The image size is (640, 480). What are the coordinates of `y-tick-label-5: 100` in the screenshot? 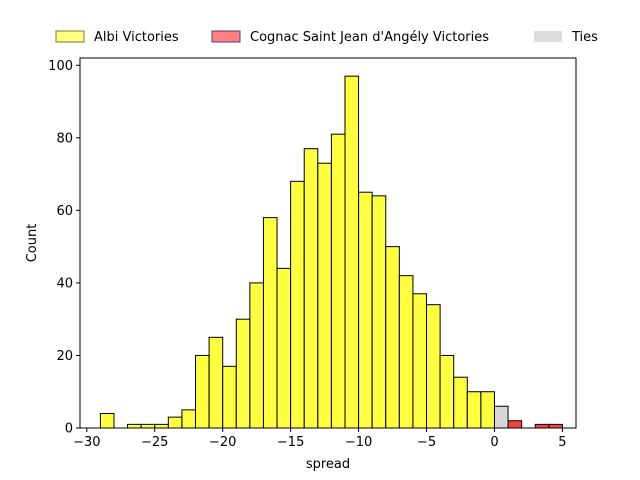 It's located at (60, 66).